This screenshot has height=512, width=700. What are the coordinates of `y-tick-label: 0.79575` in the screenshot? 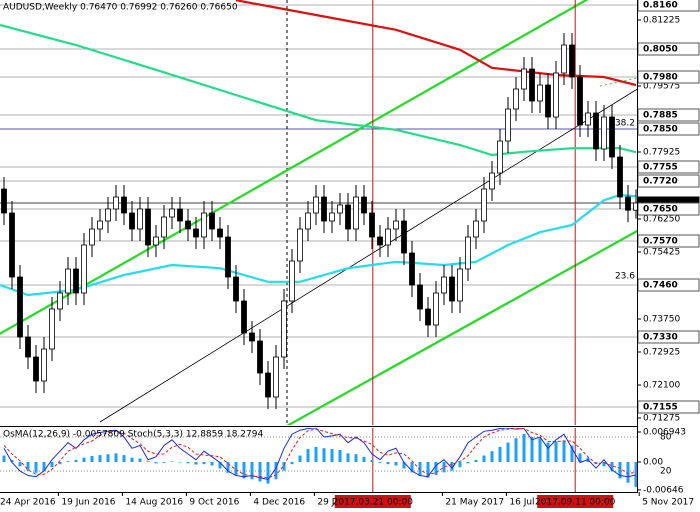 It's located at (661, 87).